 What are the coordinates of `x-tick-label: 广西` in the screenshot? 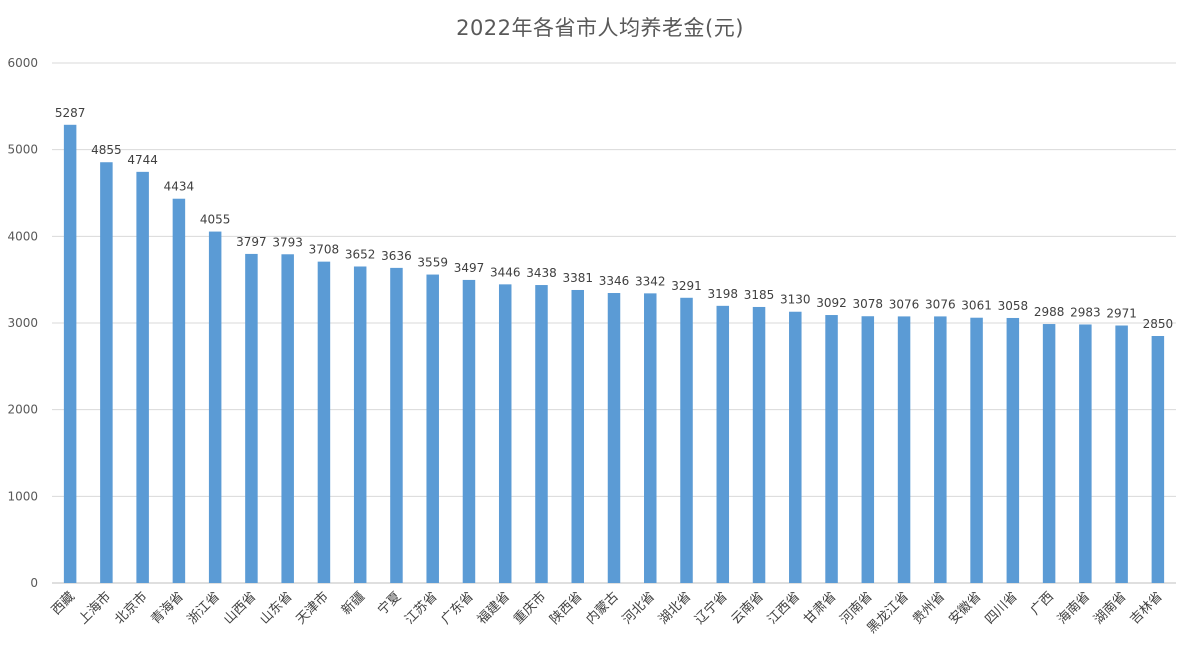 It's located at (1042, 603).